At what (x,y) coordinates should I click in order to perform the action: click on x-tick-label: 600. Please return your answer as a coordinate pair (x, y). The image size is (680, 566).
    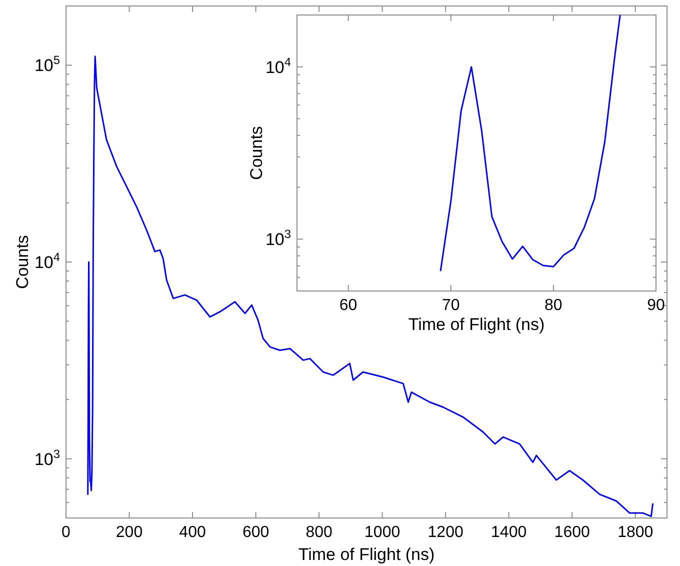
    Looking at the image, I should click on (256, 532).